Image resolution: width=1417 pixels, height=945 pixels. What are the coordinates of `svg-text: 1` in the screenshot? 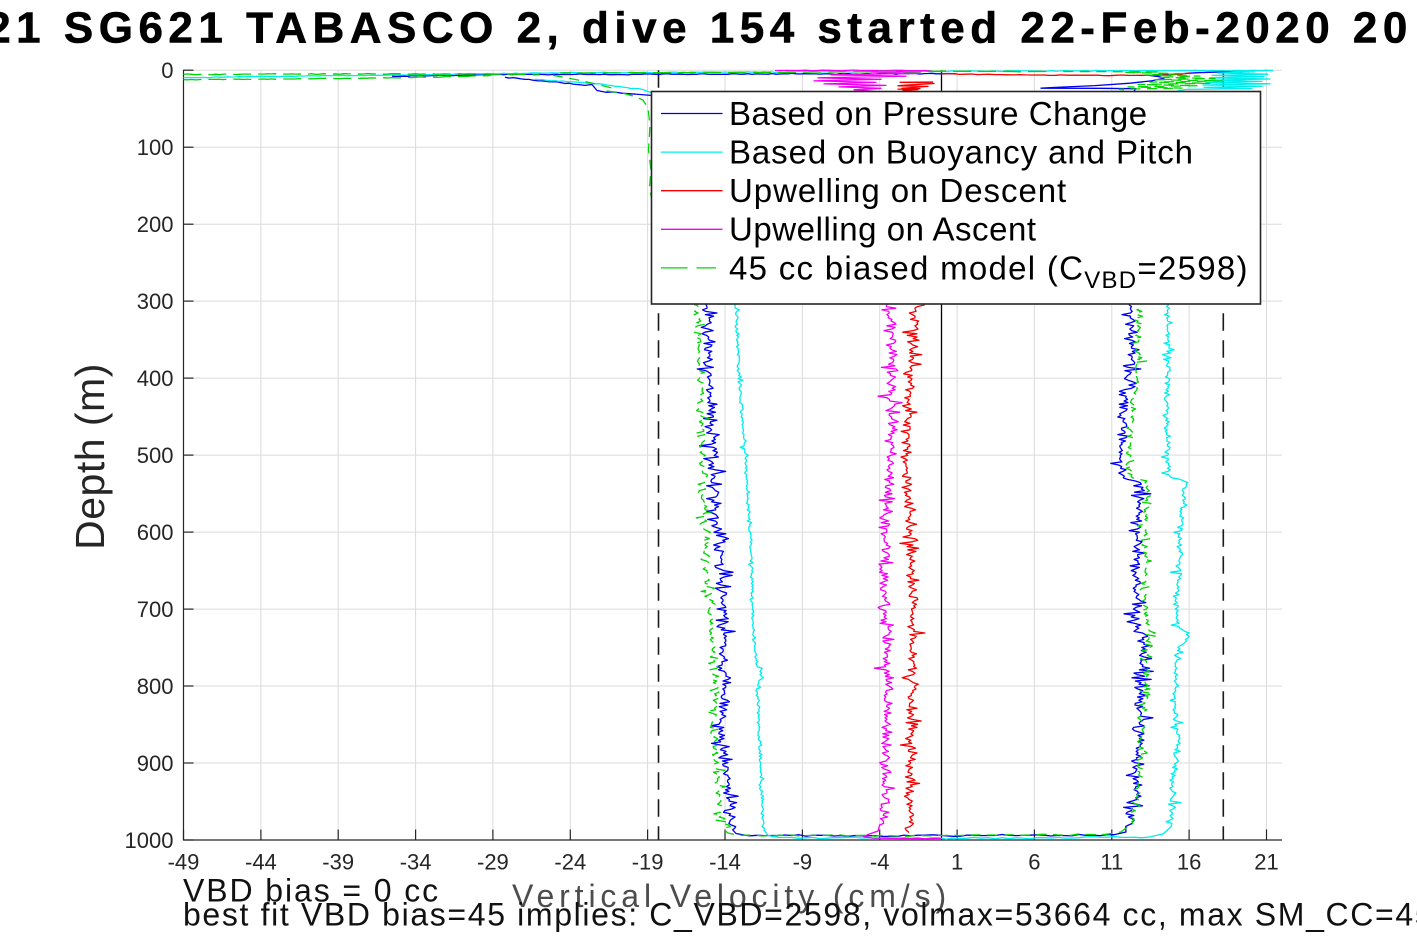 It's located at (957, 862).